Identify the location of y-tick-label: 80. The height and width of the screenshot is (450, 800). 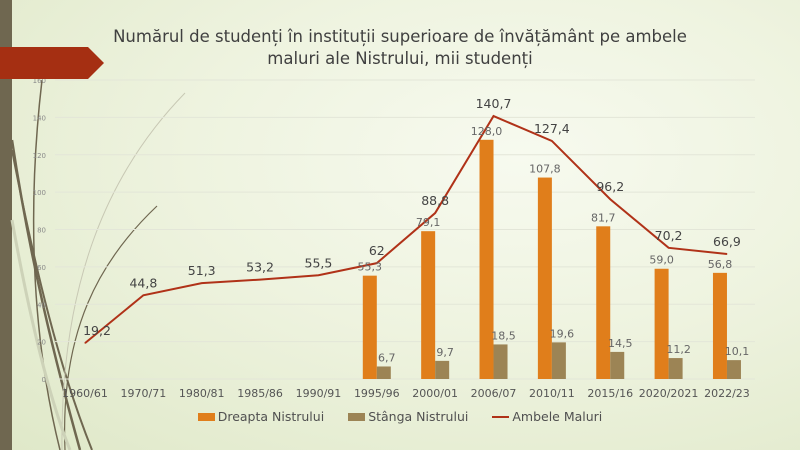
(41, 231).